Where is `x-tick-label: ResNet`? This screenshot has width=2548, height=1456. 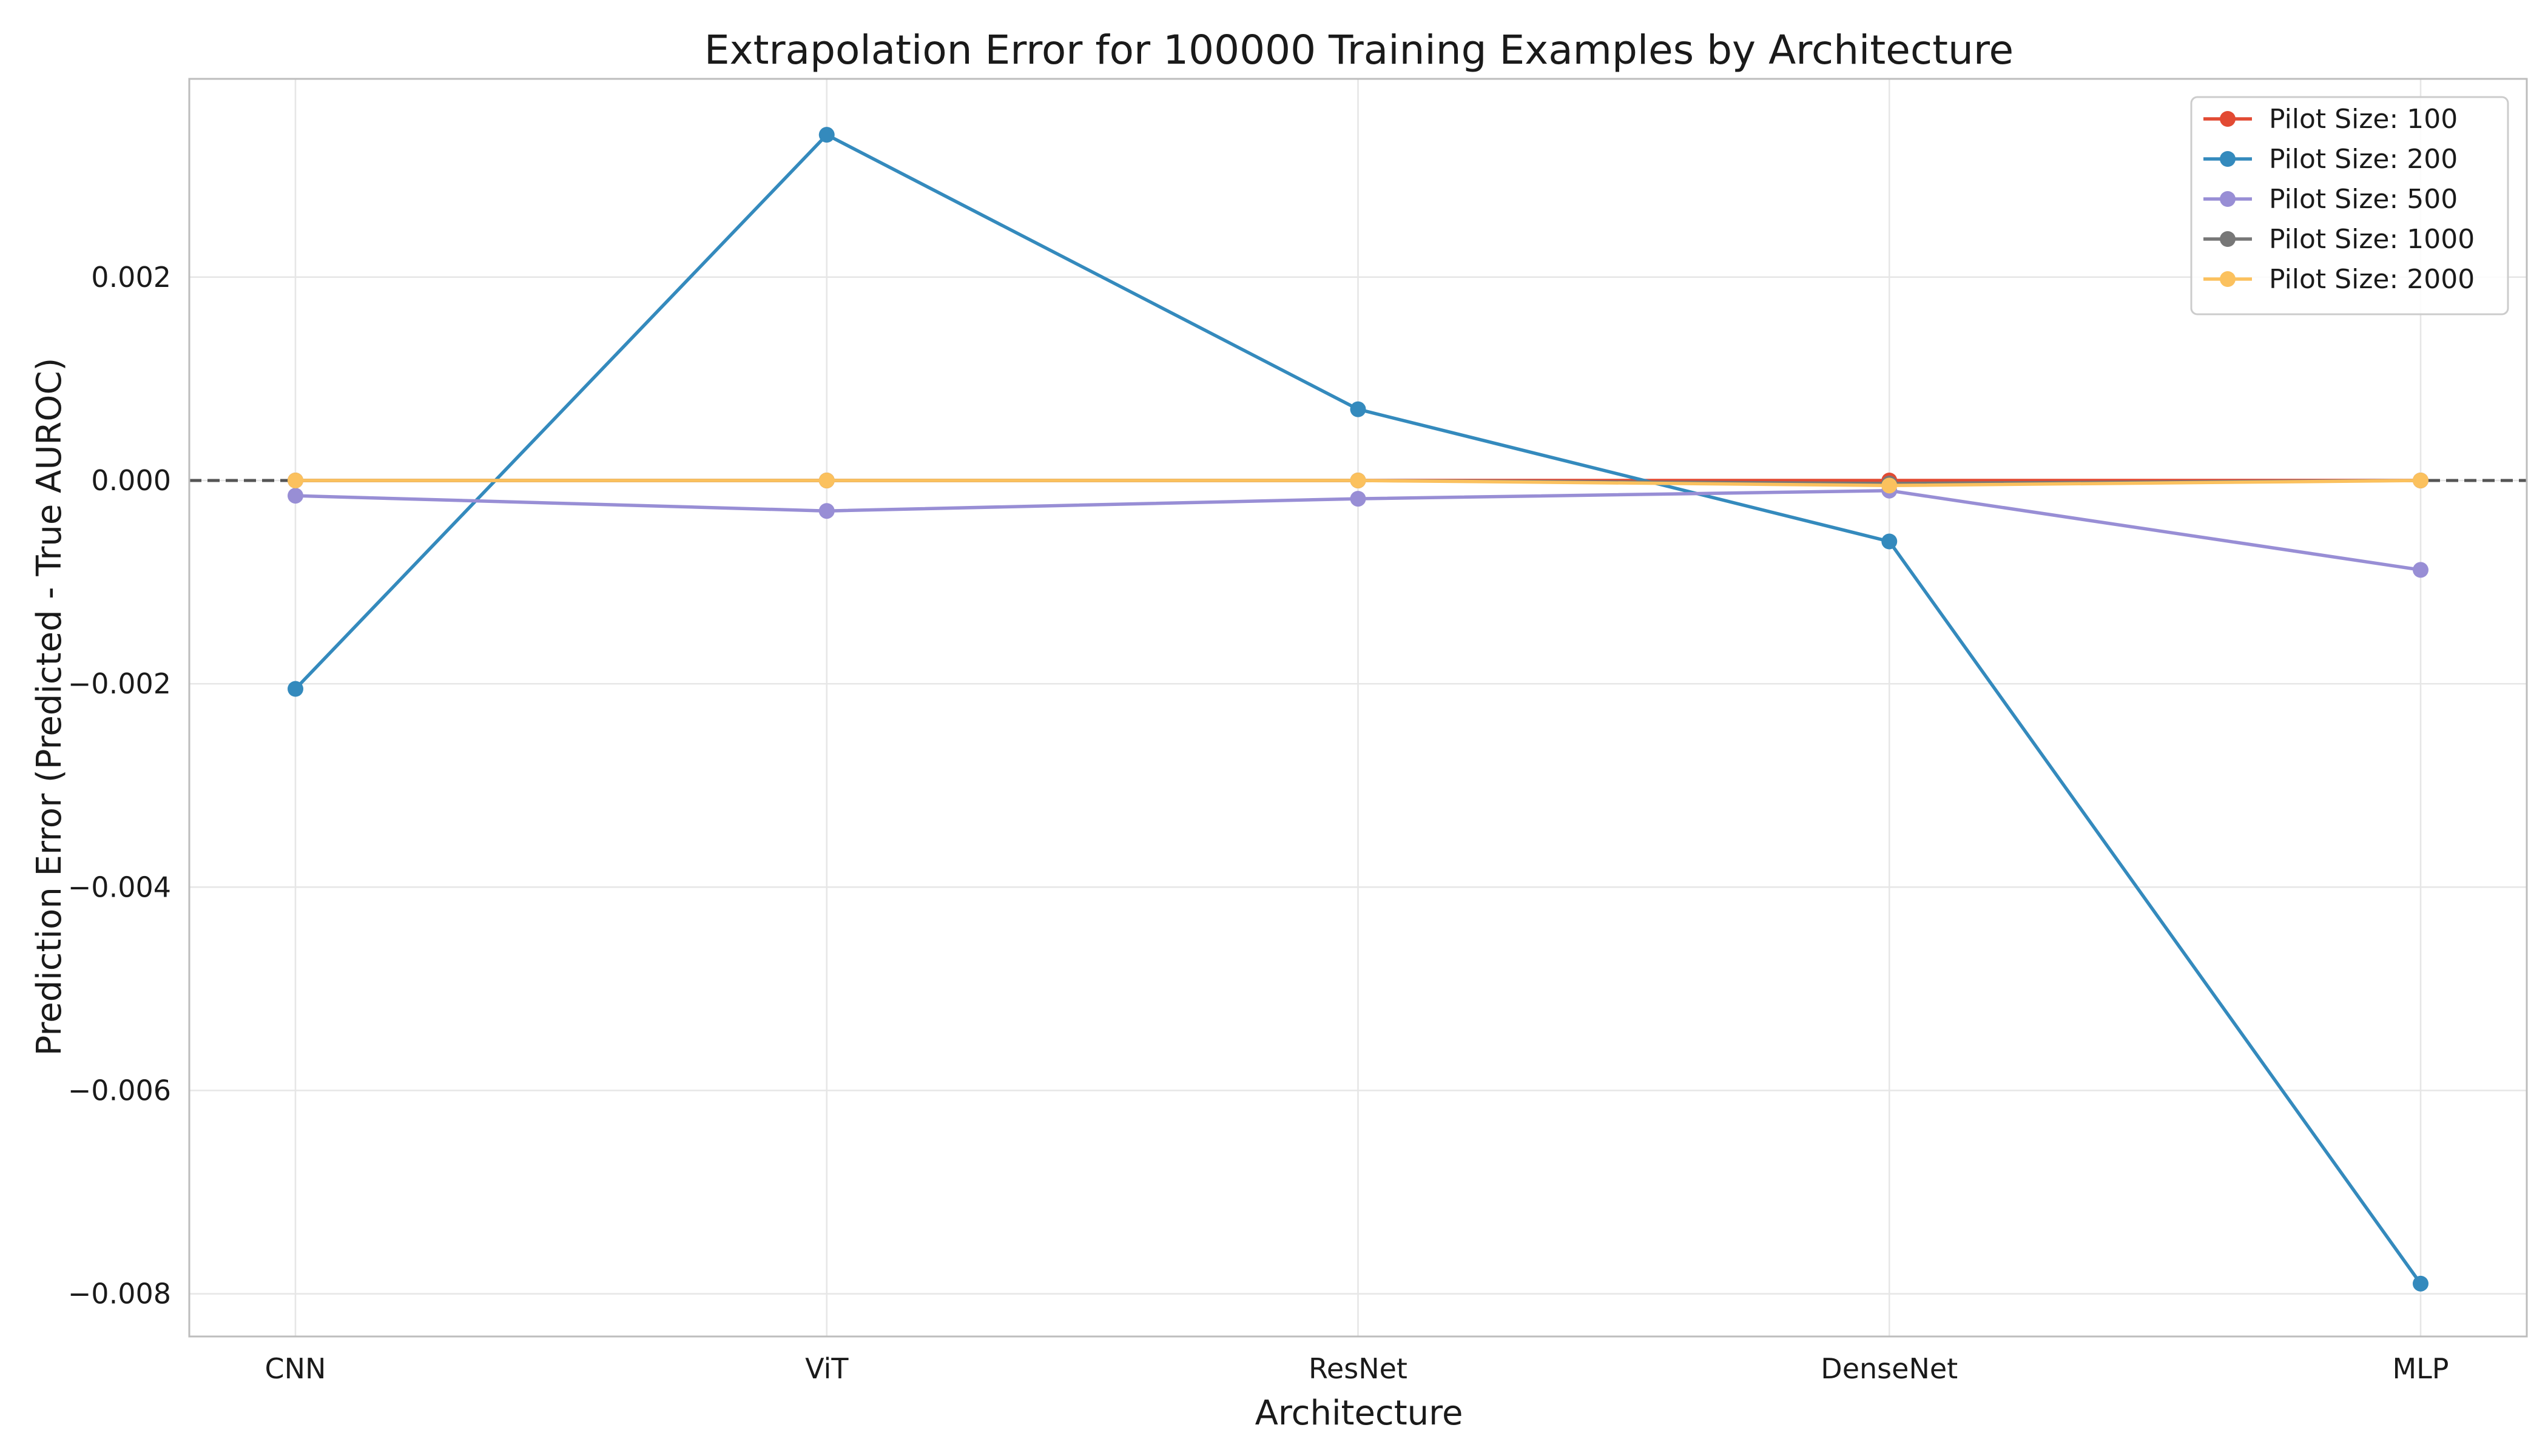 x-tick-label: ResNet is located at coordinates (1358, 1368).